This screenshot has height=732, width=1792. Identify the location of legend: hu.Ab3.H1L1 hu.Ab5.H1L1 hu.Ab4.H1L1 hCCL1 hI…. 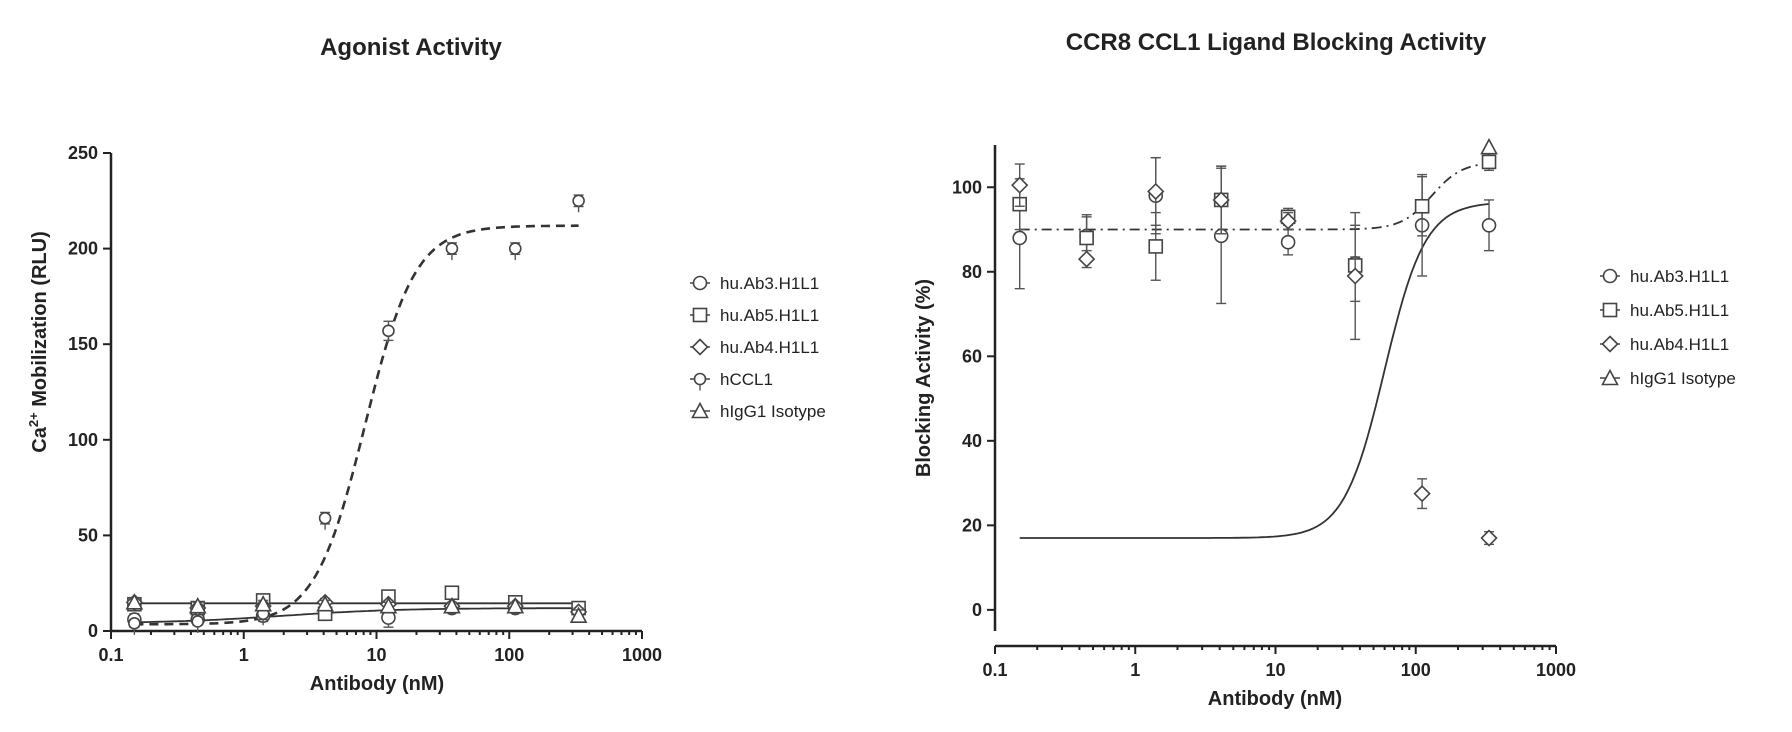
(758, 347).